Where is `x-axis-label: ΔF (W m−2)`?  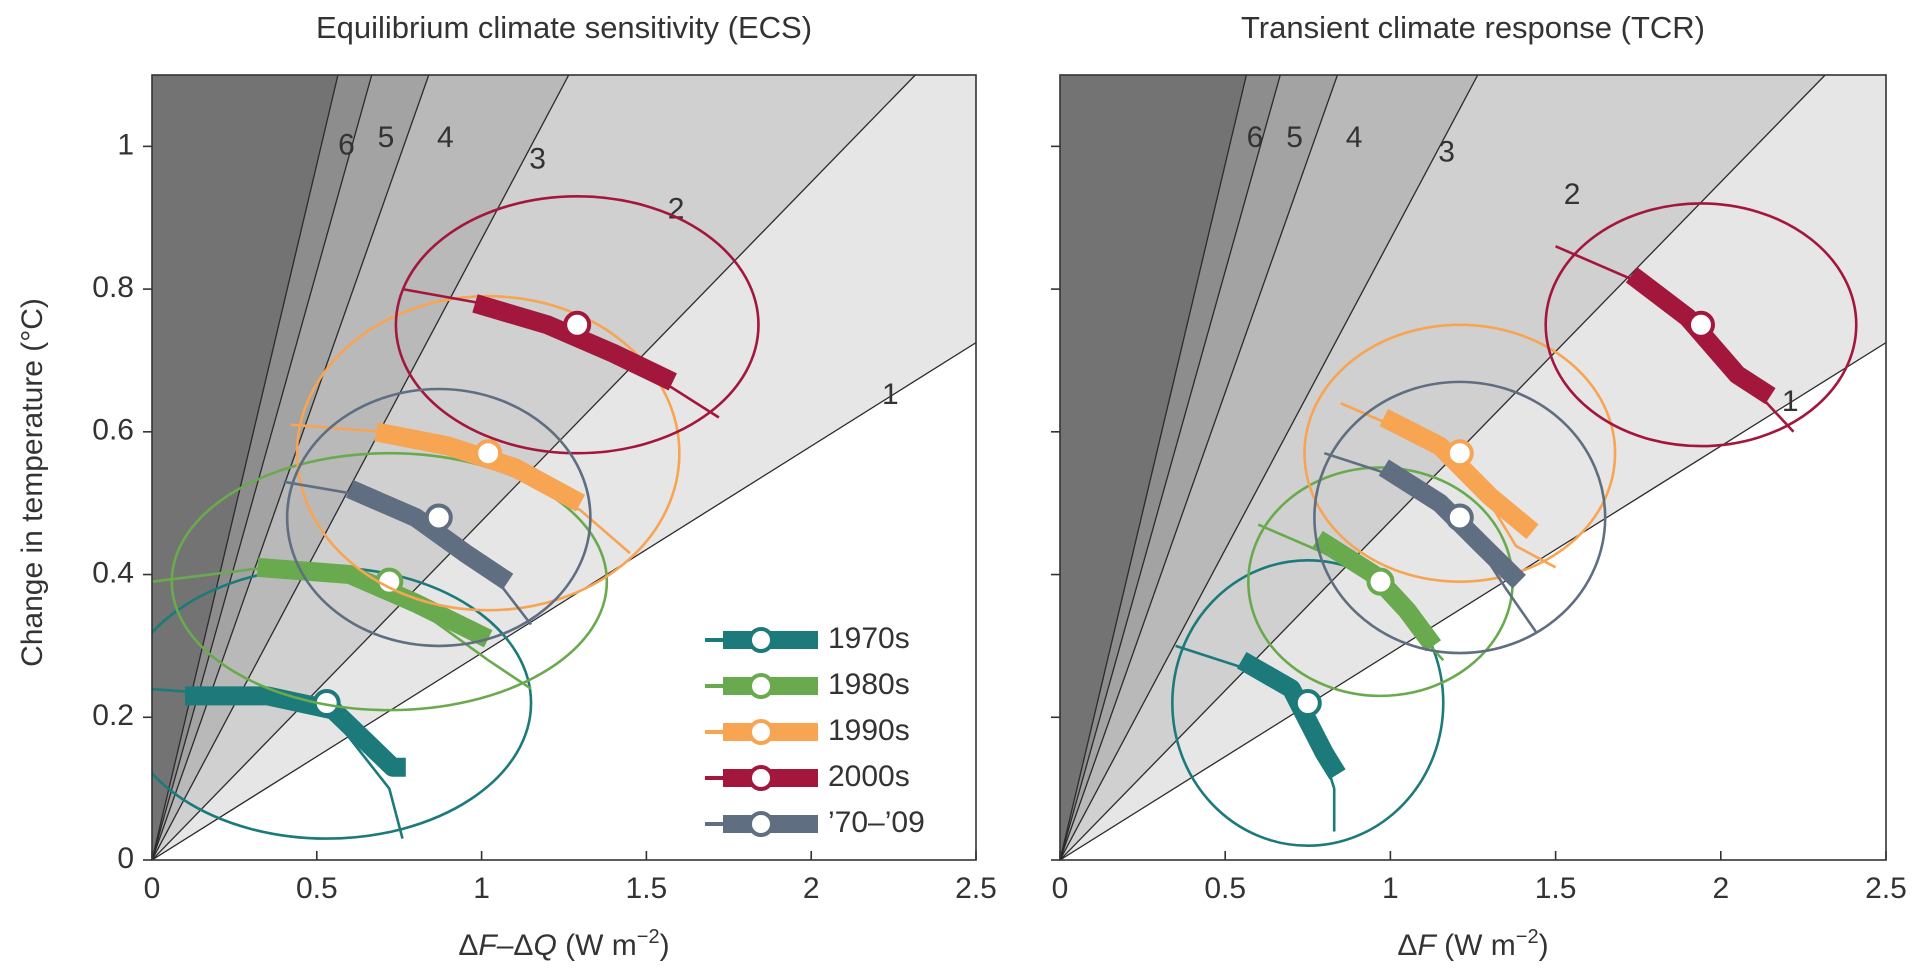 x-axis-label: ΔF (W m−2) is located at coordinates (1472, 944).